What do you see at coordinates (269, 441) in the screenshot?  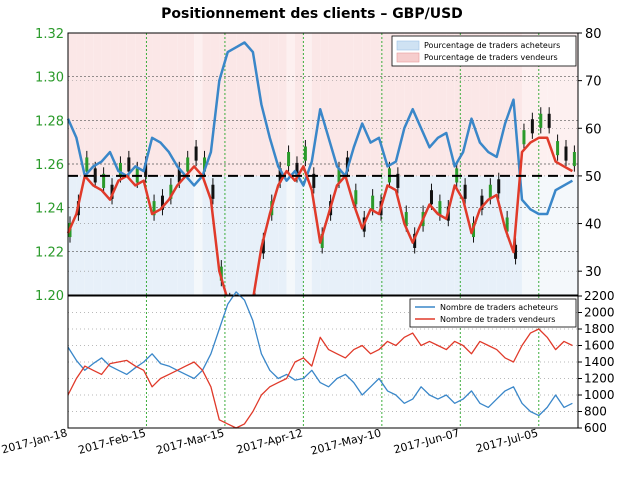 I see `date-tick-label: 2017-Apr-12` at bounding box center [269, 441].